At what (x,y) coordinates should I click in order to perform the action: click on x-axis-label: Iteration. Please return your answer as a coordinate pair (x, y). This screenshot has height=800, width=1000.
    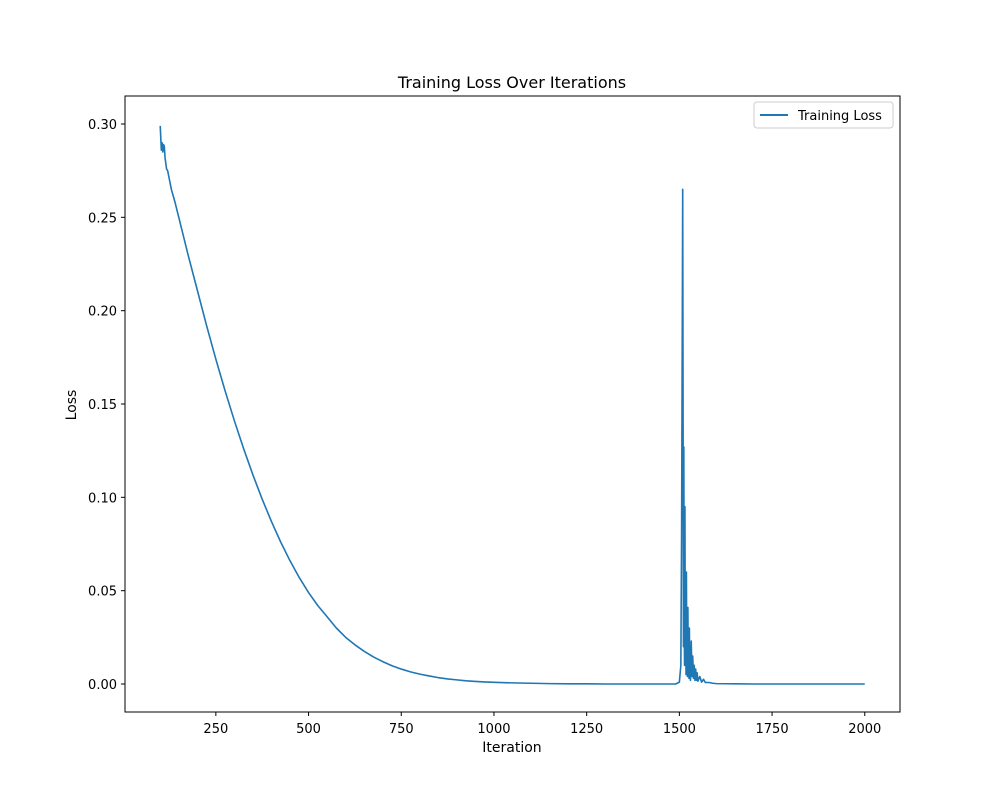
    Looking at the image, I should click on (511, 748).